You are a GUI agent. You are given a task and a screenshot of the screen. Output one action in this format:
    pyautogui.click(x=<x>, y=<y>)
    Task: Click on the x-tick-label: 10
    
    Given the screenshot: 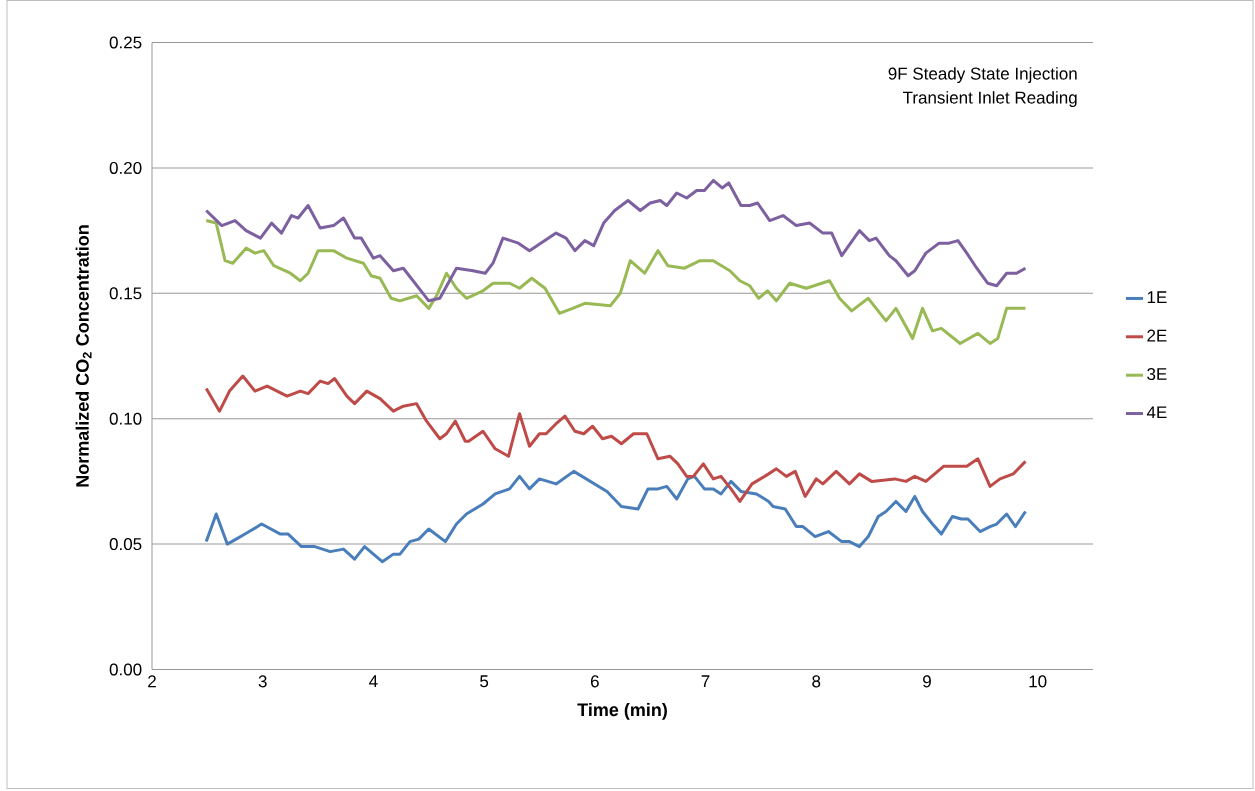 What is the action you would take?
    pyautogui.click(x=1038, y=681)
    